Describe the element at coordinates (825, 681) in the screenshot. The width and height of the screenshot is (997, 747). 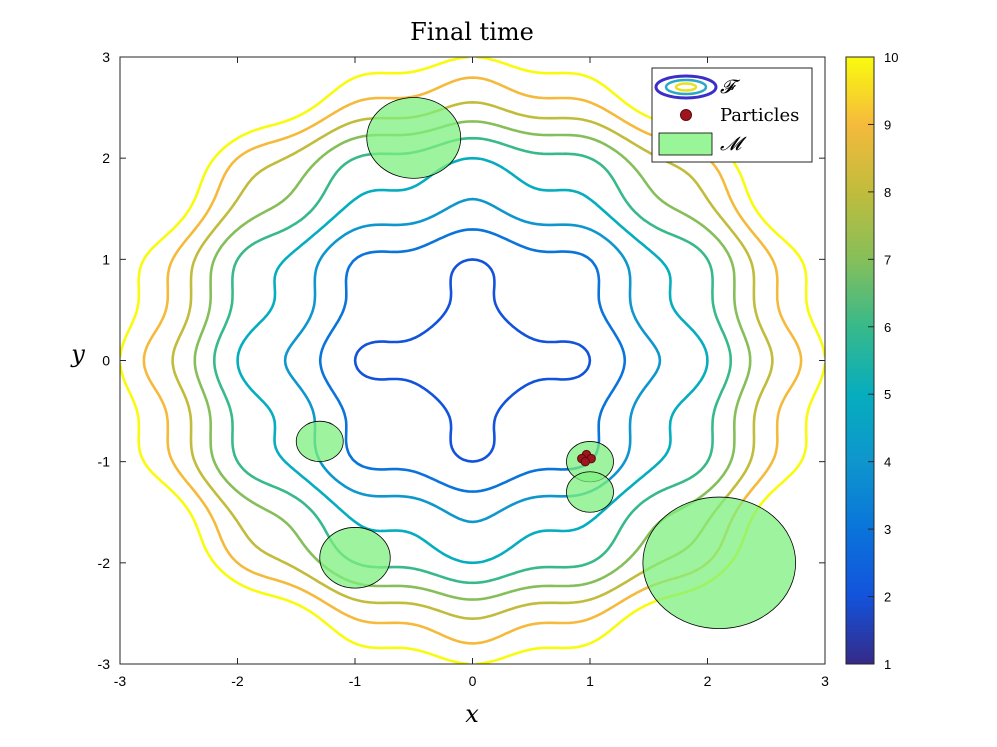
I see `x-tick-label: 3` at that location.